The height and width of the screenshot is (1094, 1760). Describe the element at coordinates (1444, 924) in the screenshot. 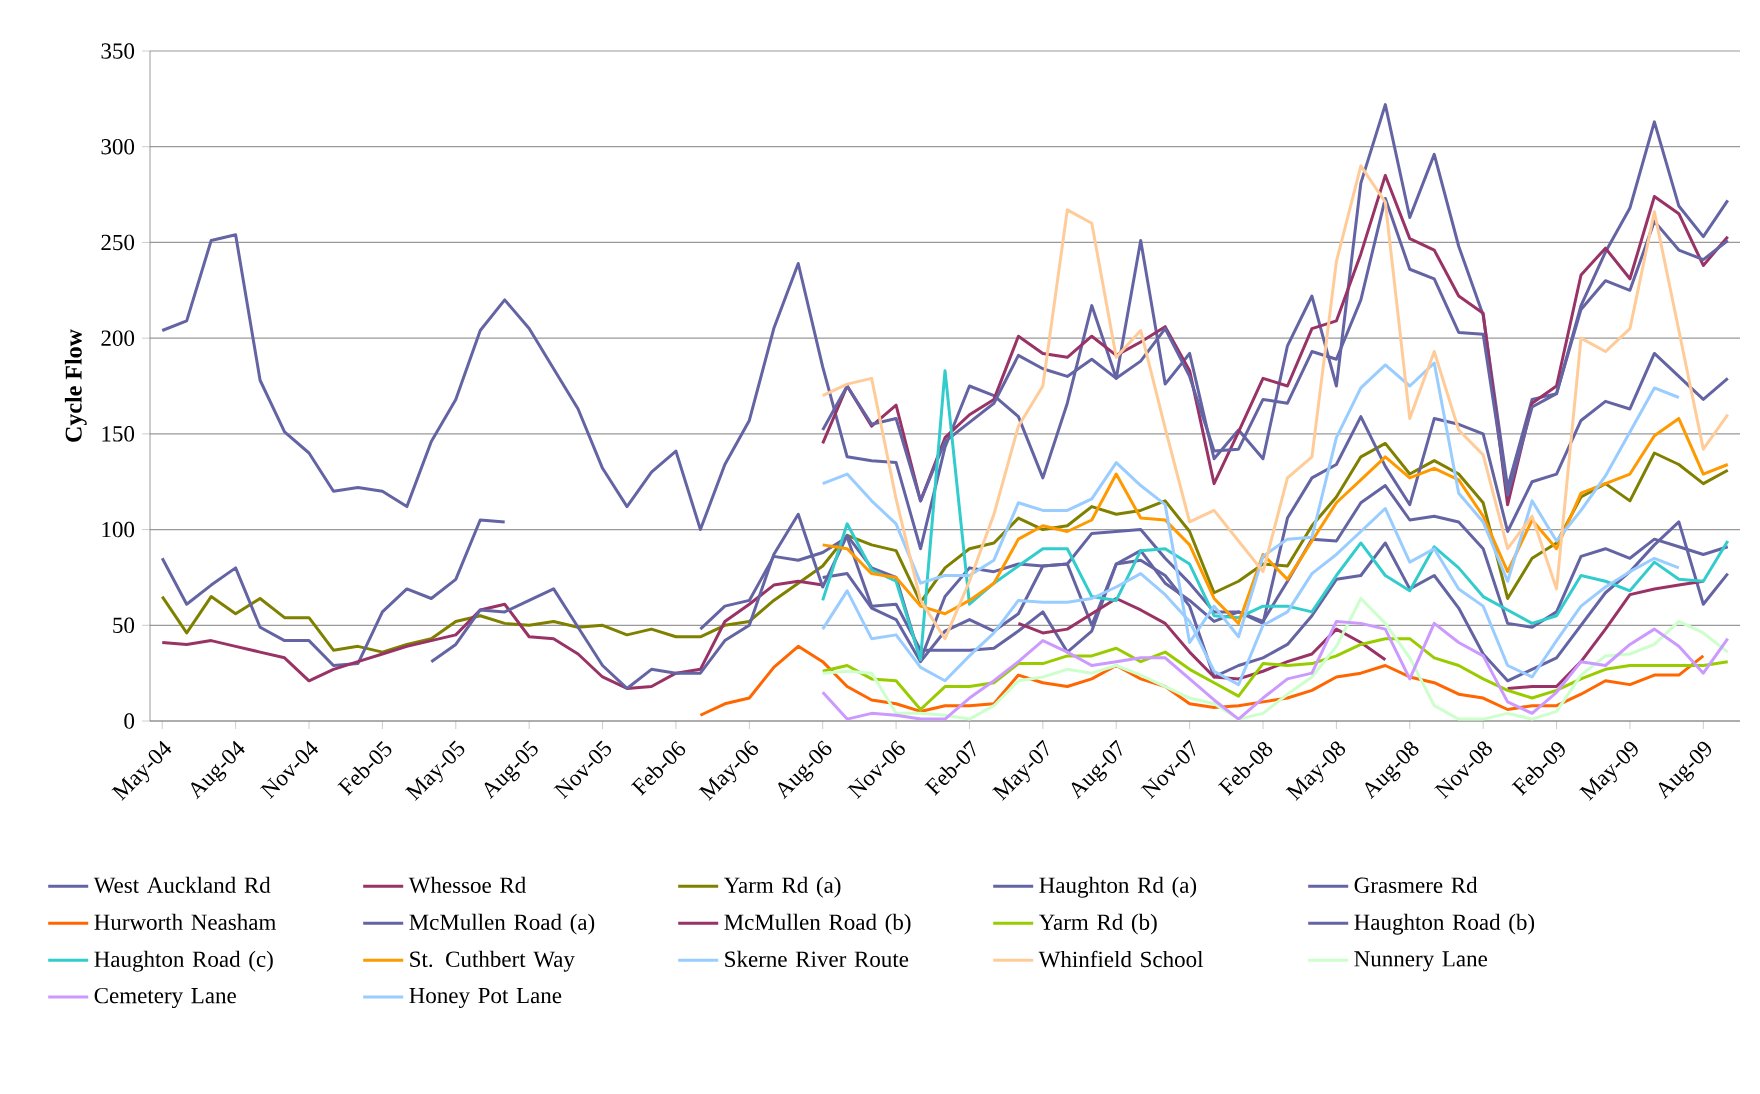

I see `legend-label: Haughton Road (b)` at that location.